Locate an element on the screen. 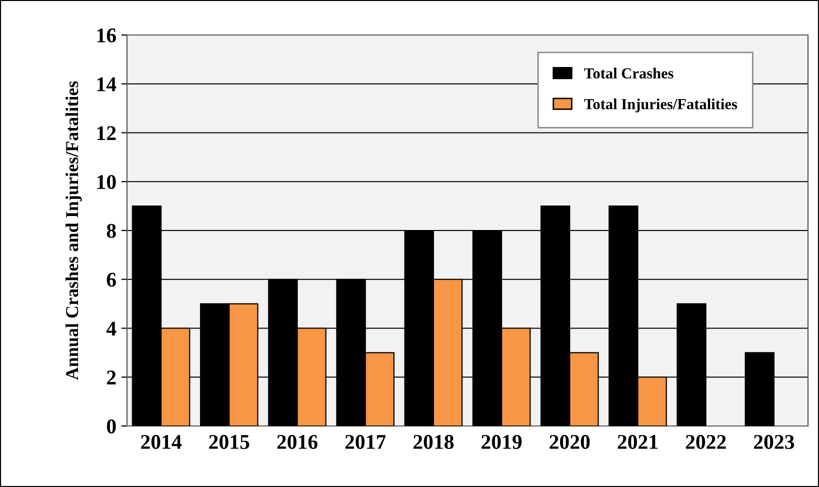 This screenshot has width=819, height=487. legend-label: Total Crashes is located at coordinates (629, 73).